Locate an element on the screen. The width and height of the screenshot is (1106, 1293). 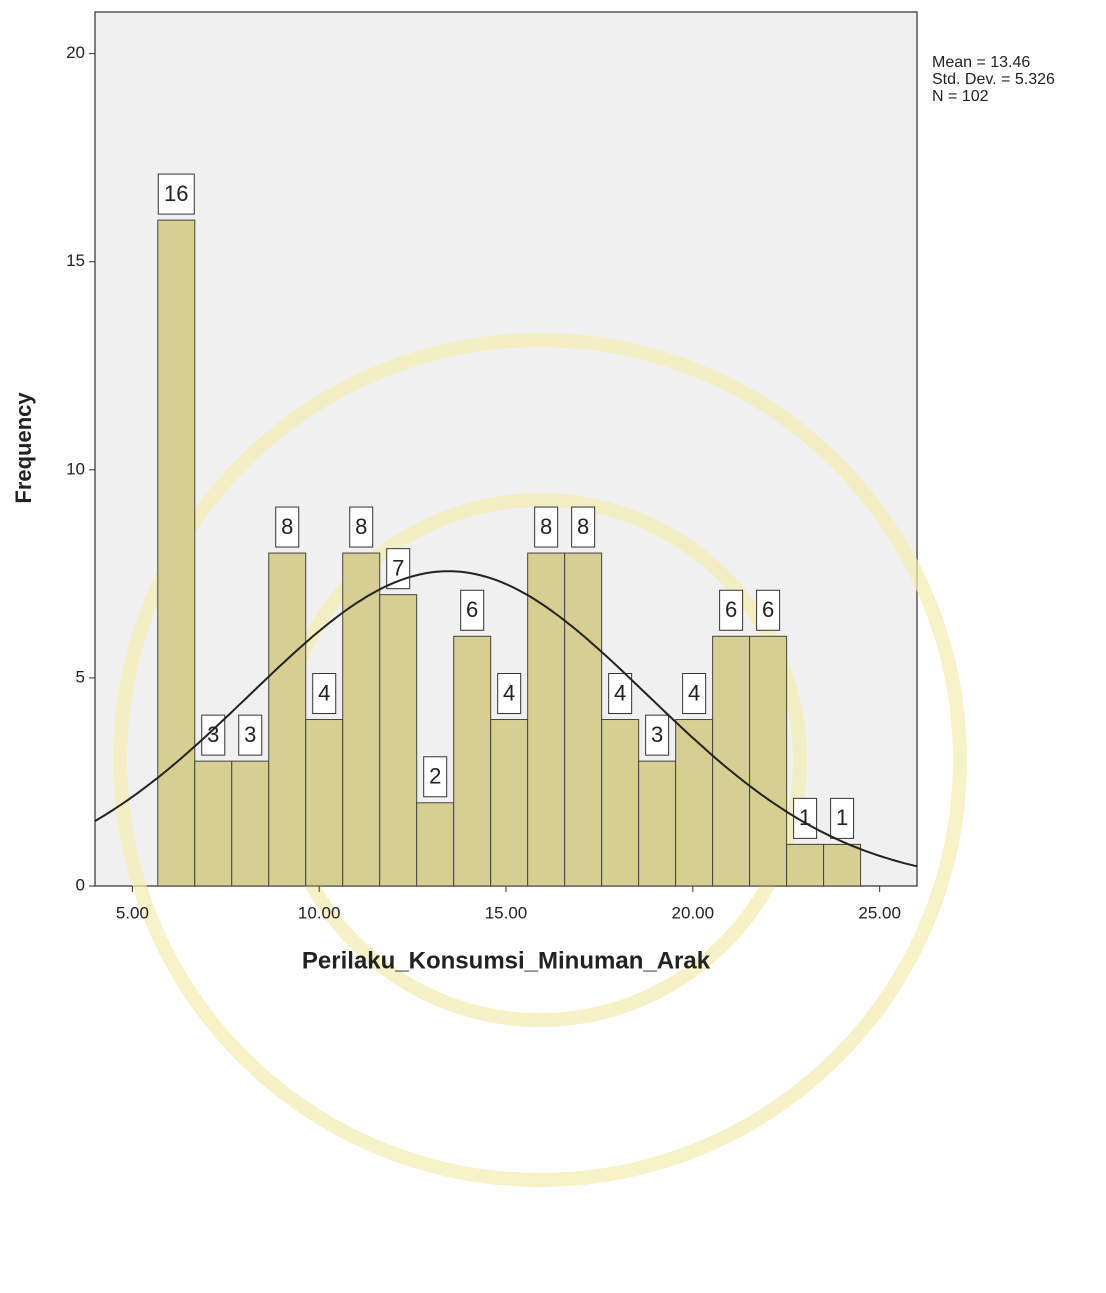
y-tick-label: 5 is located at coordinates (80, 676).